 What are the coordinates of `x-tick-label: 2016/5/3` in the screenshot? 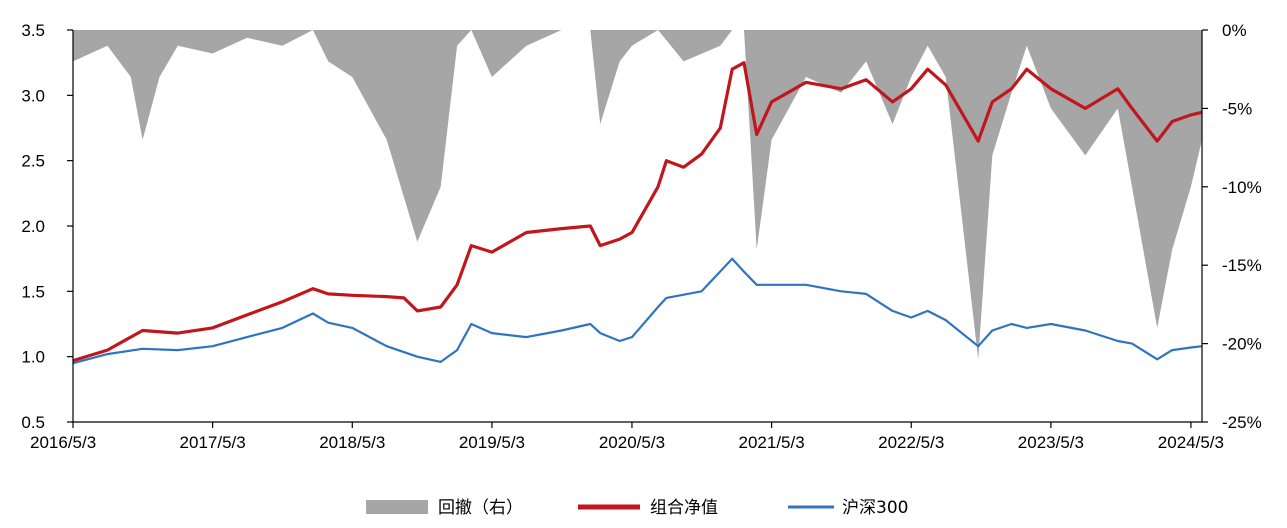 It's located at (63, 442).